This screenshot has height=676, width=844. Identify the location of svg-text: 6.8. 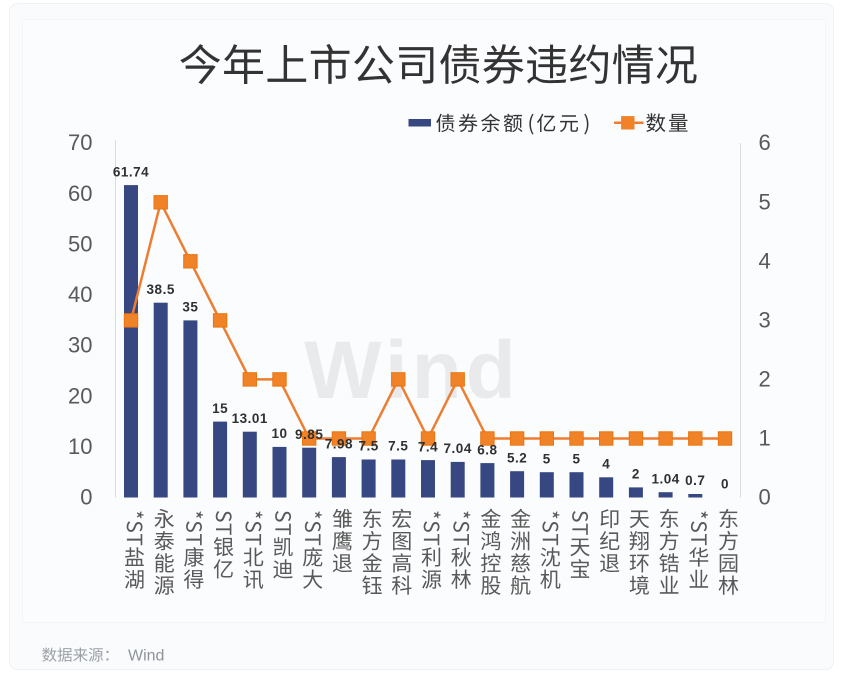
(487, 449).